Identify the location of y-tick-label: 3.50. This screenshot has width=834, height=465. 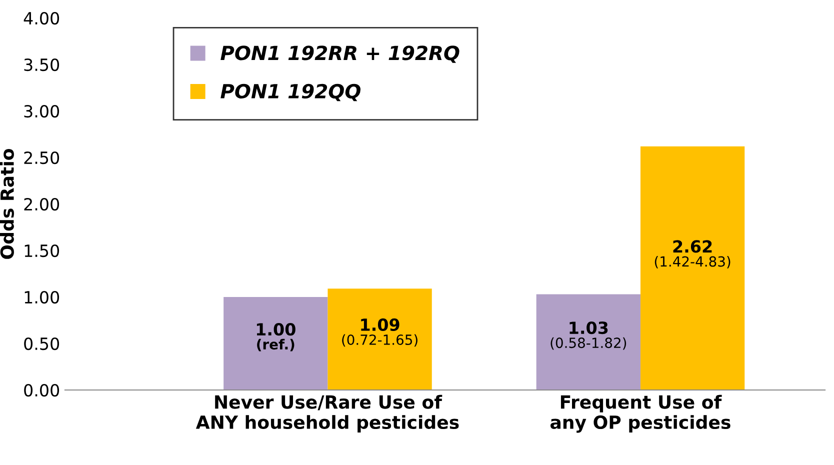
(42, 65).